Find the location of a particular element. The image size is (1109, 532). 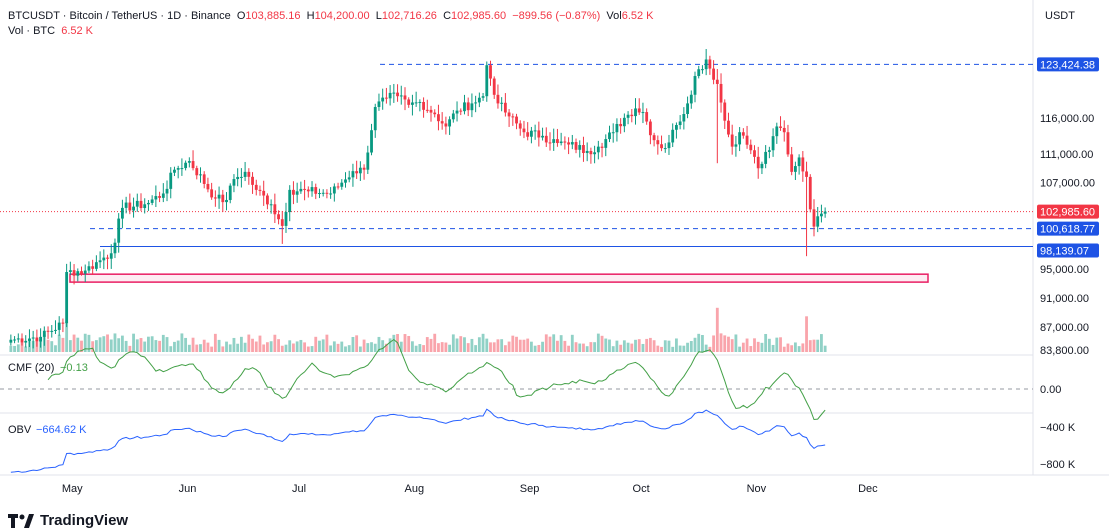

level-tag is located at coordinates (1068, 250).